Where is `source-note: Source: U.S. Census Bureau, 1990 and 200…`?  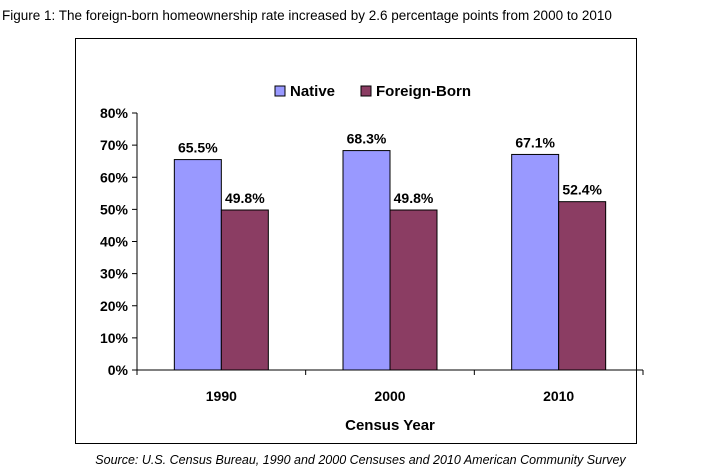 source-note: Source: U.S. Census Bureau, 1990 and 200… is located at coordinates (360, 460).